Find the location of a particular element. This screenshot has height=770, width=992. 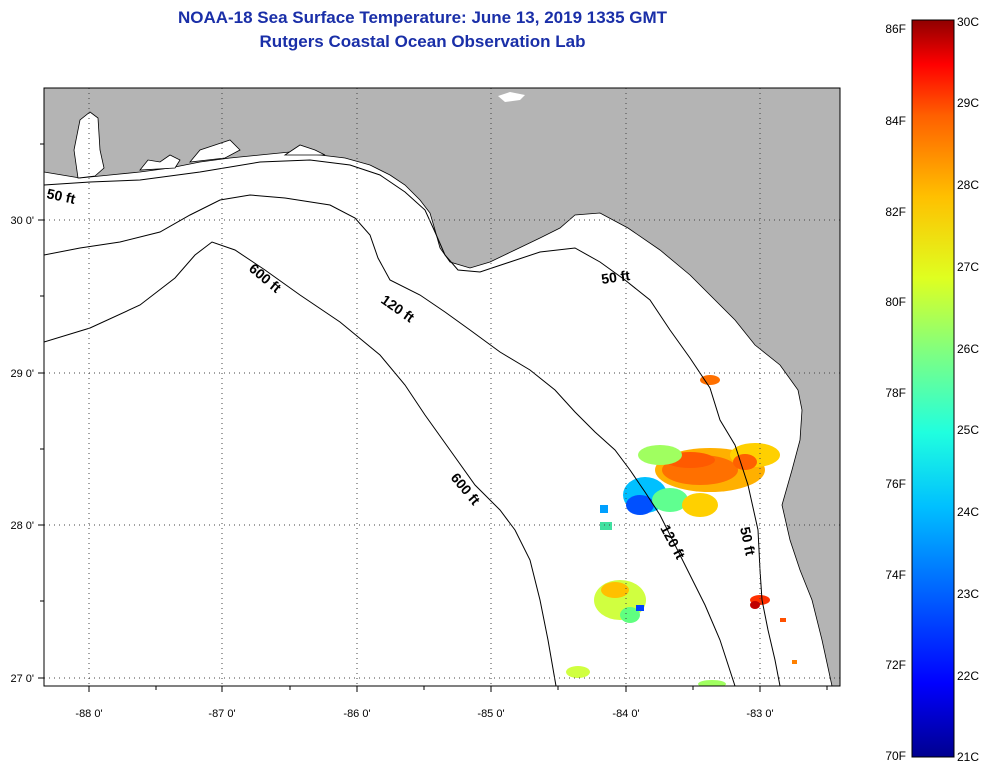

f-label: 82F is located at coordinates (895, 212).